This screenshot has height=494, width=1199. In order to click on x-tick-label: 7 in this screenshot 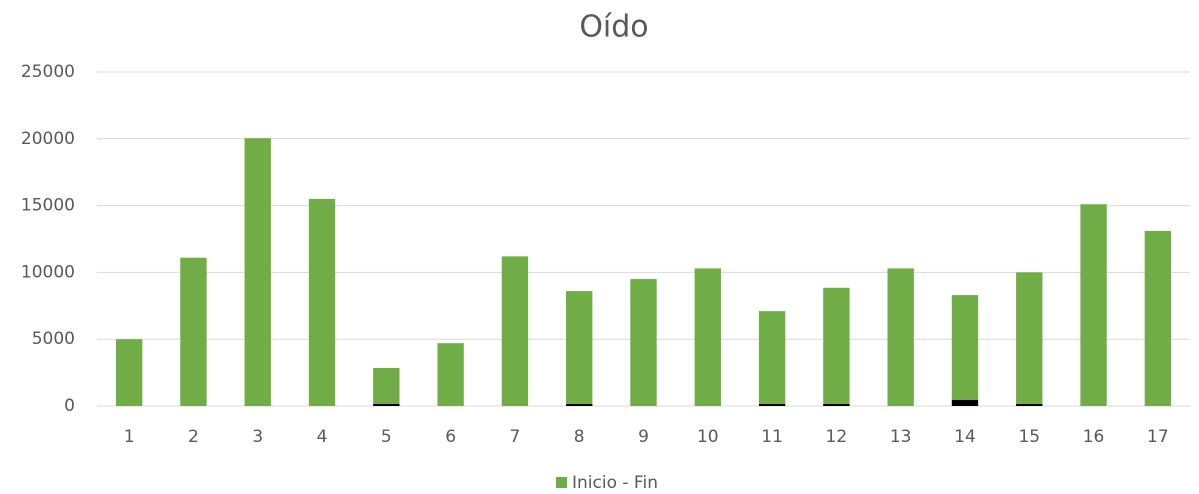, I will do `click(514, 437)`.